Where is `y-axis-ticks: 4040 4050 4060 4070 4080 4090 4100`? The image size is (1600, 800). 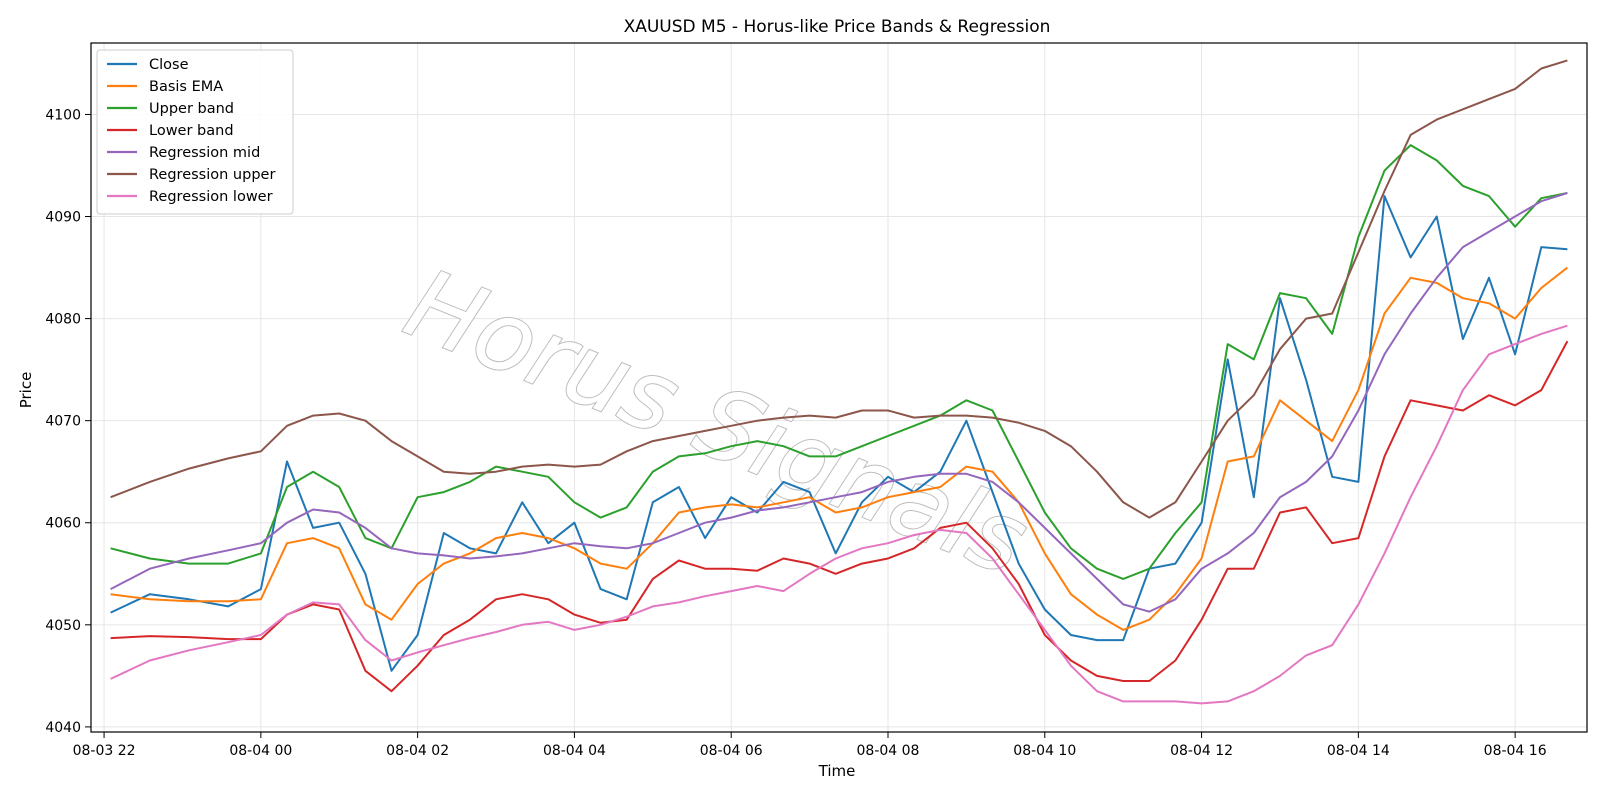 y-axis-ticks: 4040 4050 4060 4070 4080 4090 4100 is located at coordinates (68, 421).